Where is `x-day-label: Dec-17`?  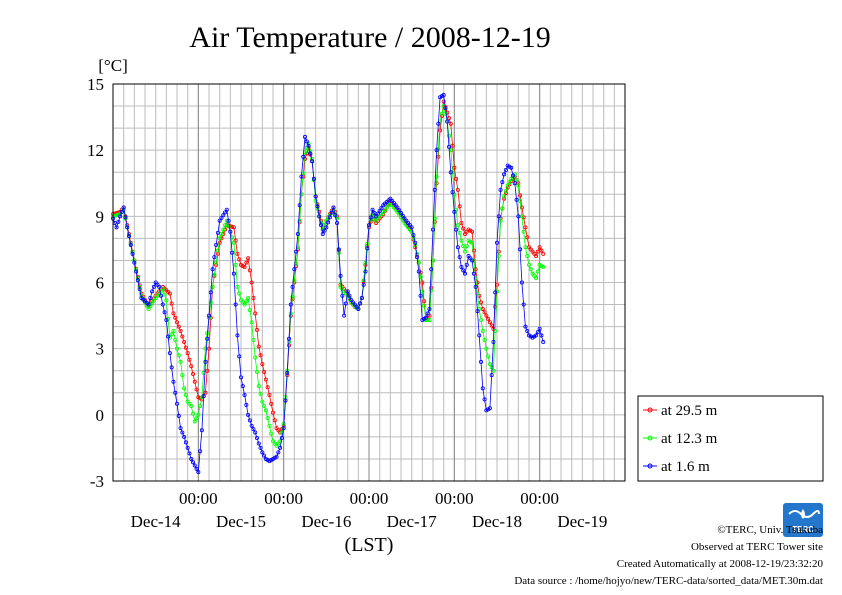 x-day-label: Dec-17 is located at coordinates (412, 521).